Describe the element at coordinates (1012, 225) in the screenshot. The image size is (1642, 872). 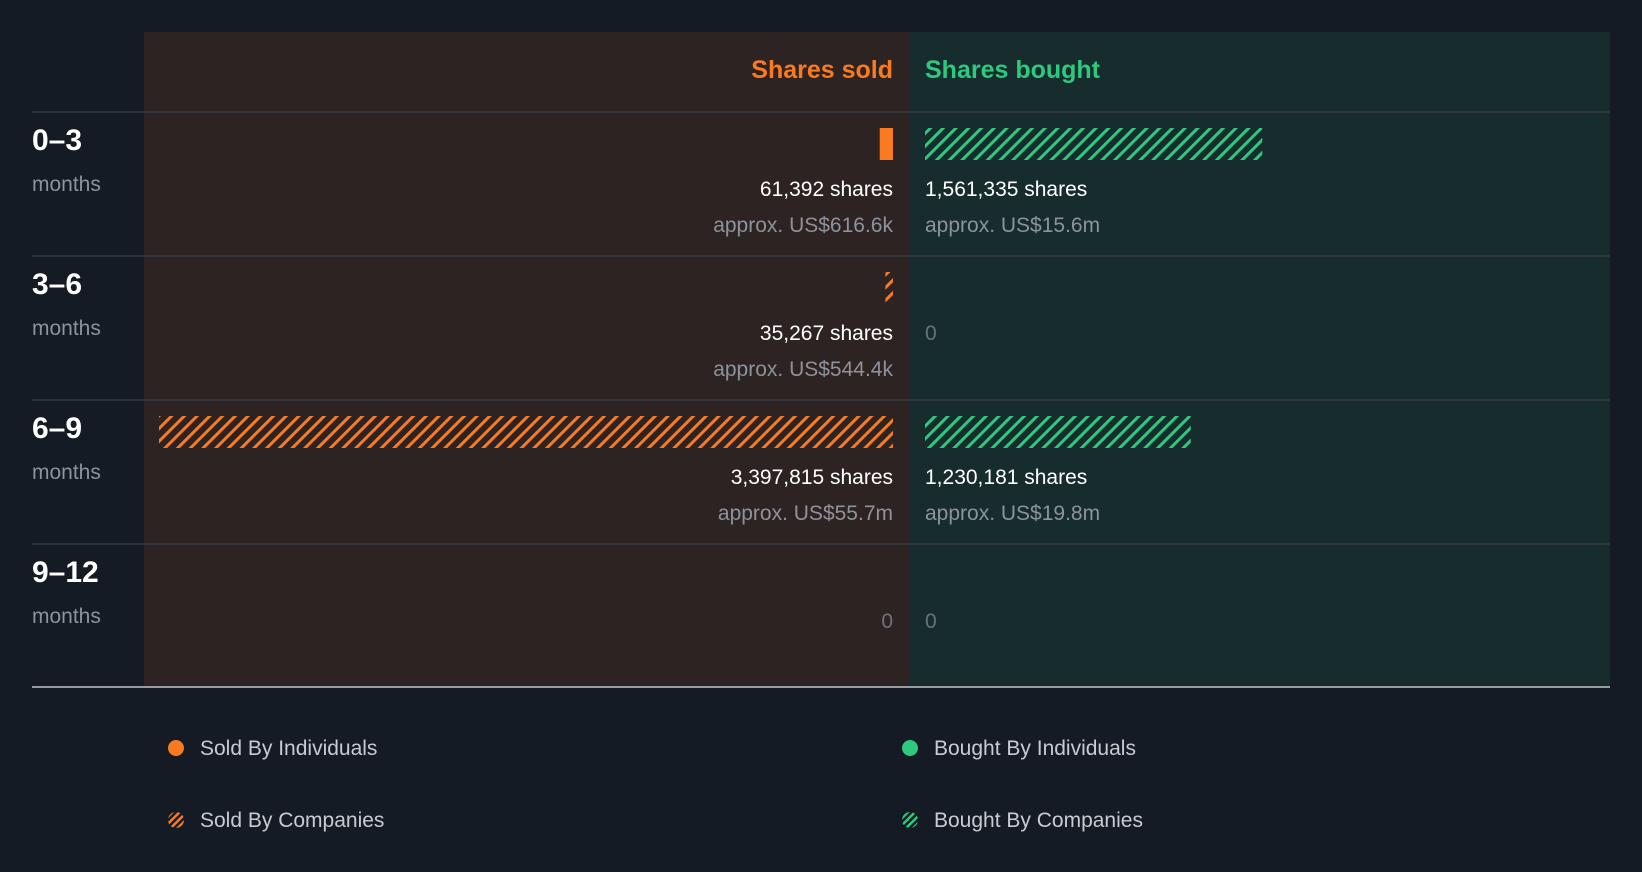
I see `bought-value-label: approx. US$15.6m` at that location.